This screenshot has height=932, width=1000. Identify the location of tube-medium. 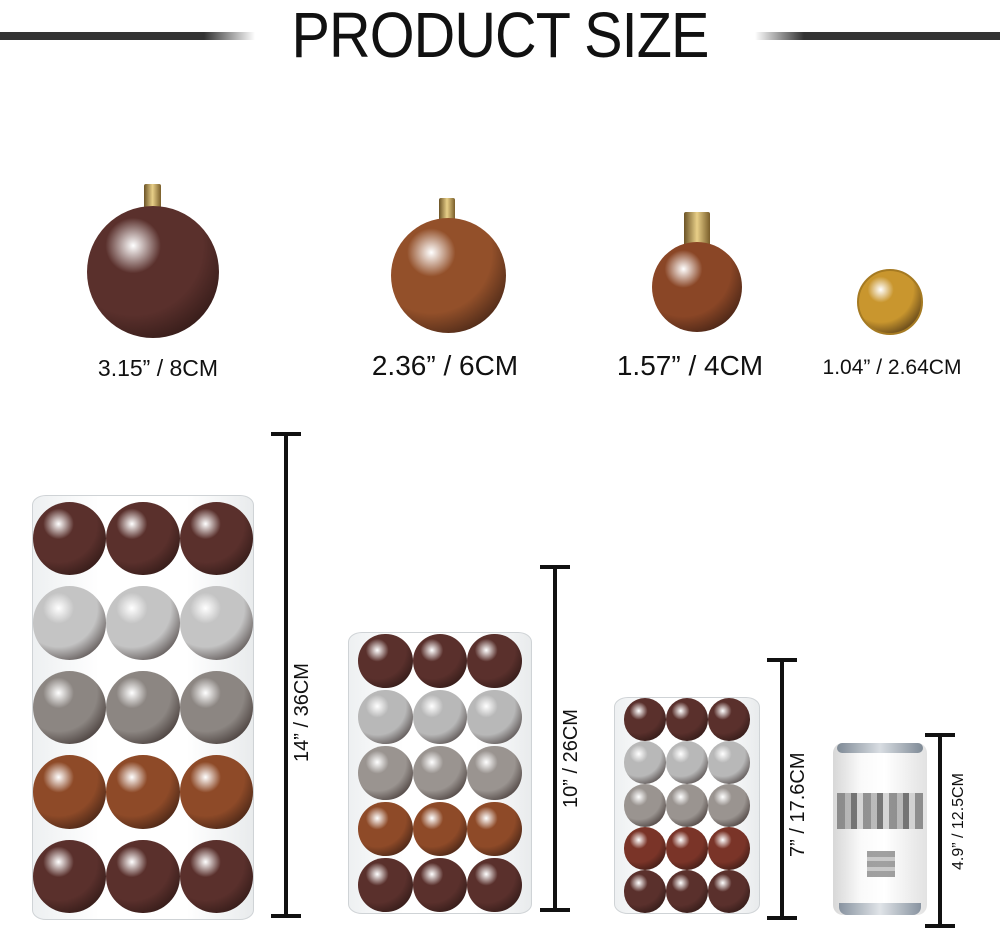
(440, 773).